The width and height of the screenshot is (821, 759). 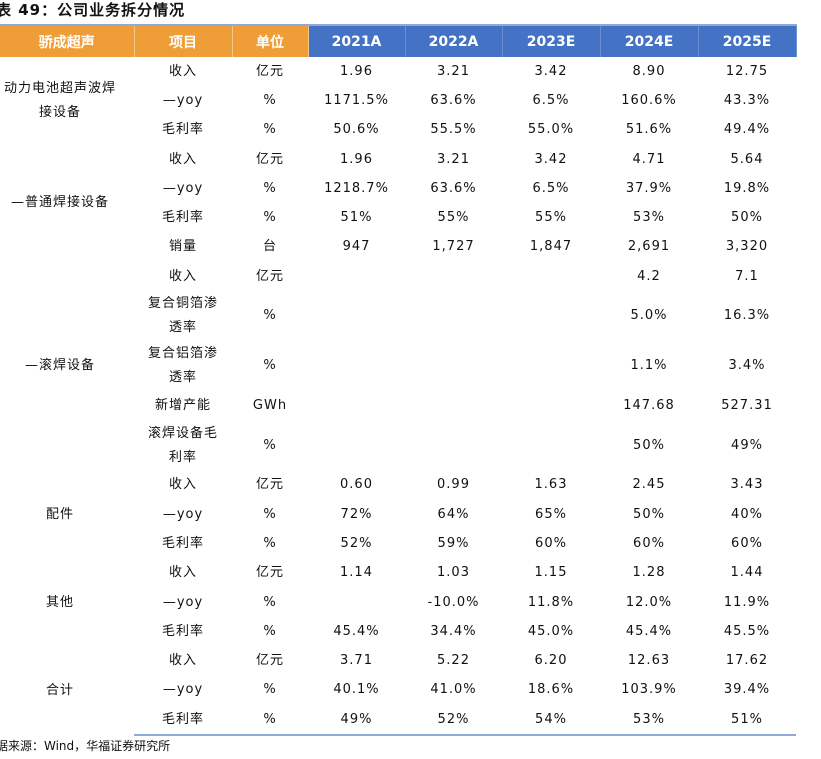 I want to click on value-cell: 2,691, so click(x=649, y=247).